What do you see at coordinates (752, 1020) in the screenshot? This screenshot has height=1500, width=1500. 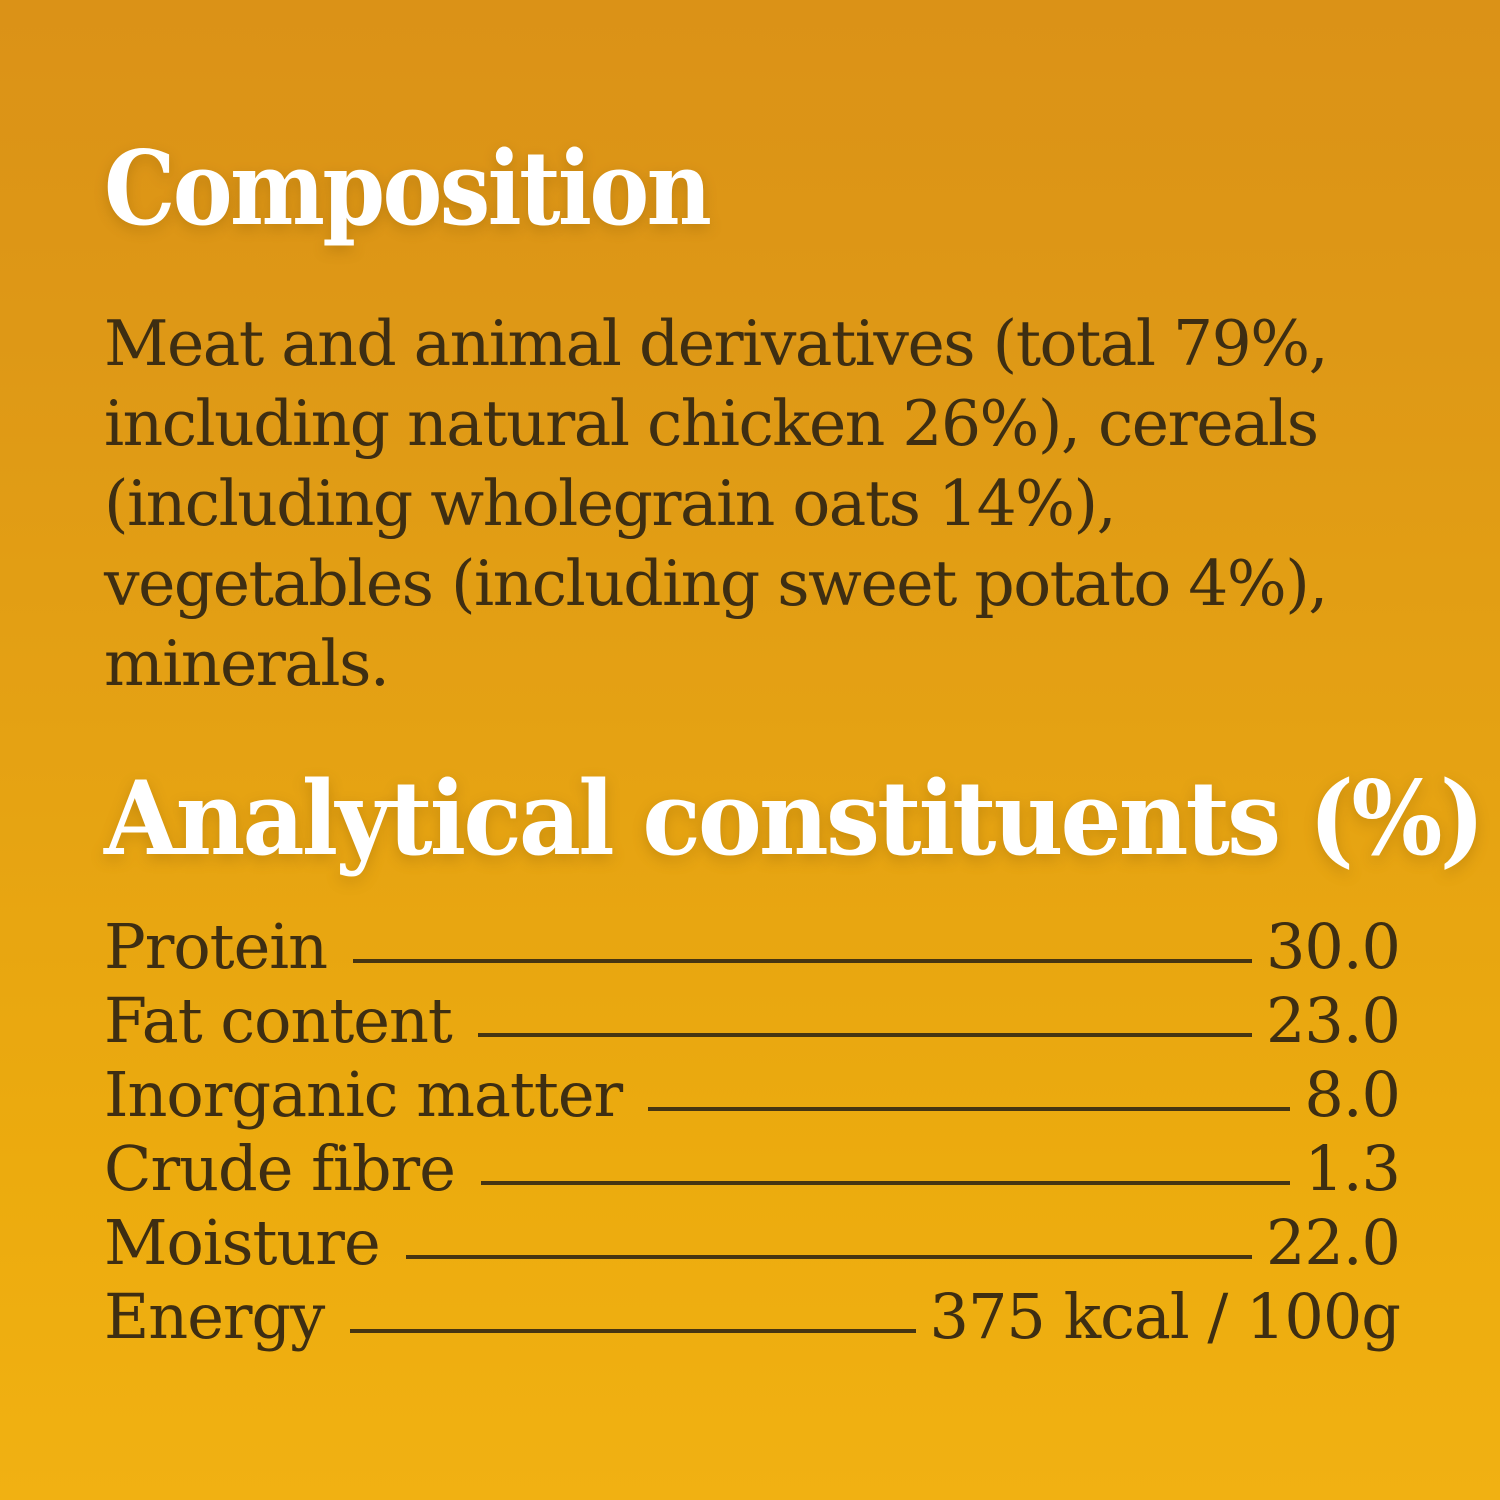 I see `table-row-fat-content: Fat content 23.0` at bounding box center [752, 1020].